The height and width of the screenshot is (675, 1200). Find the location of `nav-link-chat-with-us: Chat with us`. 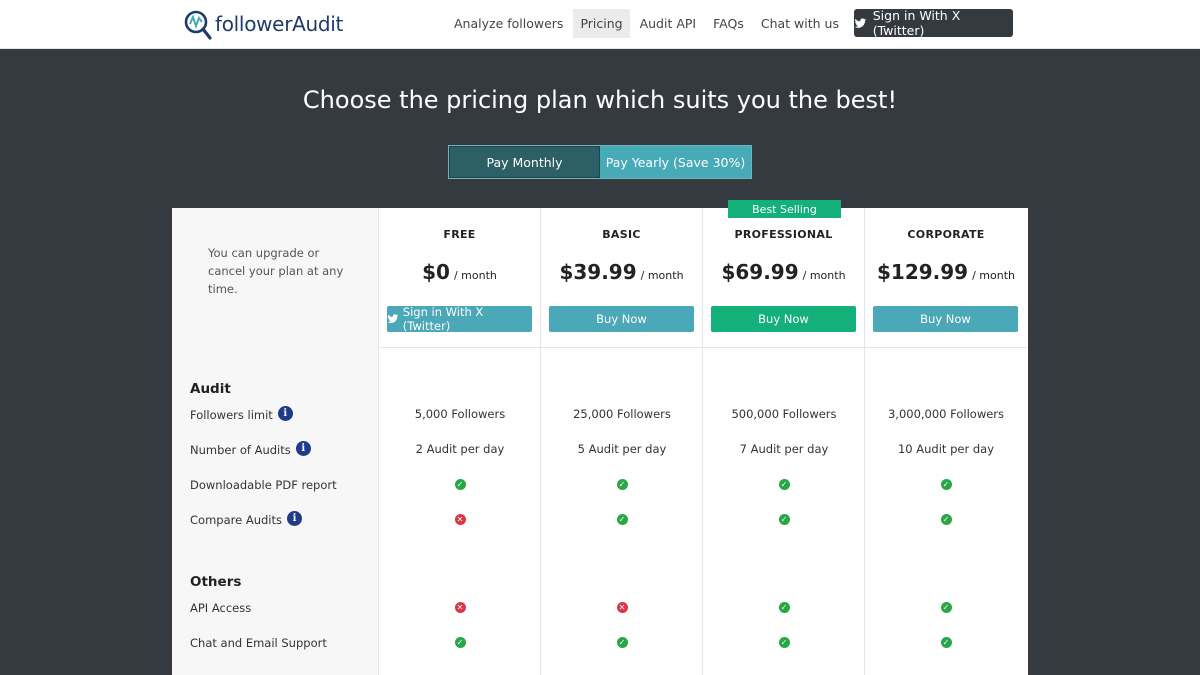

nav-link-chat-with-us: Chat with us is located at coordinates (799, 23).